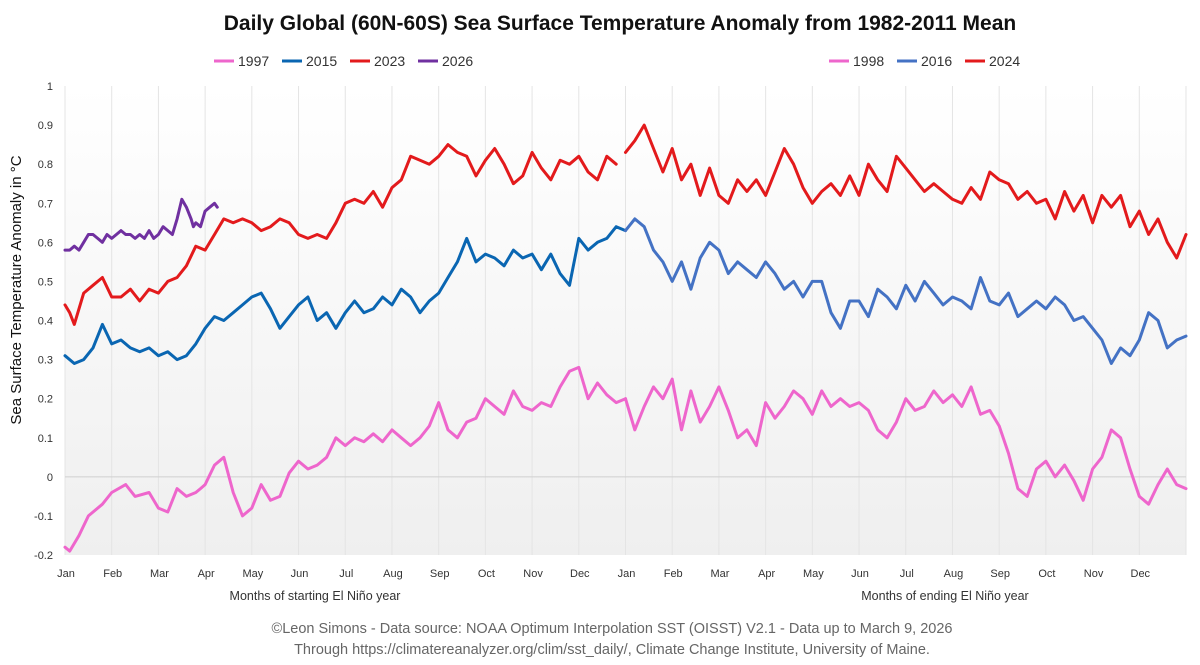  What do you see at coordinates (43, 517) in the screenshot?
I see `y-tick-label: -0.1` at bounding box center [43, 517].